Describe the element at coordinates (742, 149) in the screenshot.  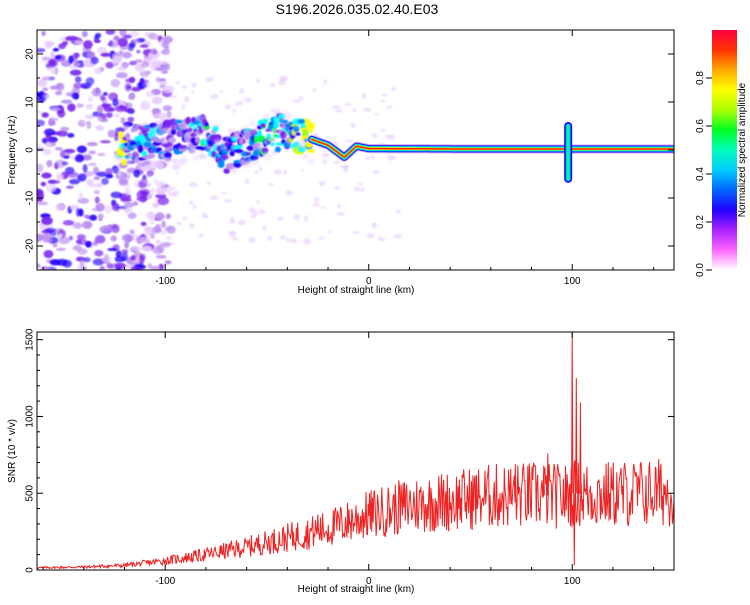
I see `colorbar-label: Normalized spectral amplitude` at that location.